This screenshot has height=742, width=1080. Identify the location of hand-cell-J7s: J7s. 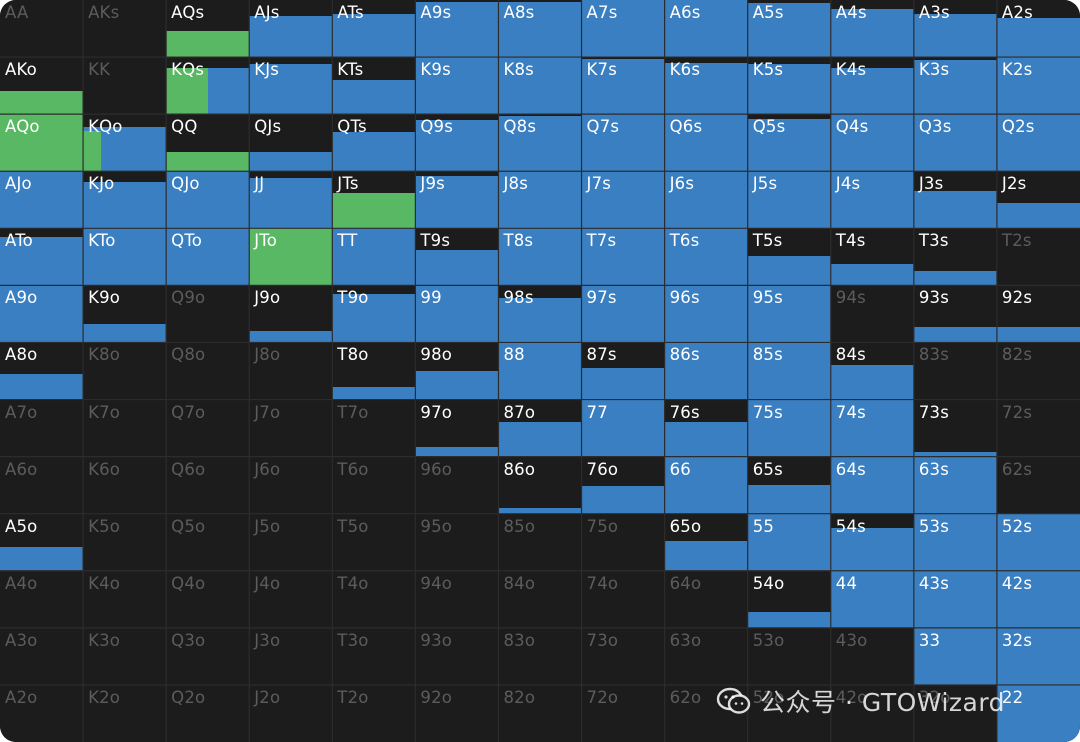
(623, 200).